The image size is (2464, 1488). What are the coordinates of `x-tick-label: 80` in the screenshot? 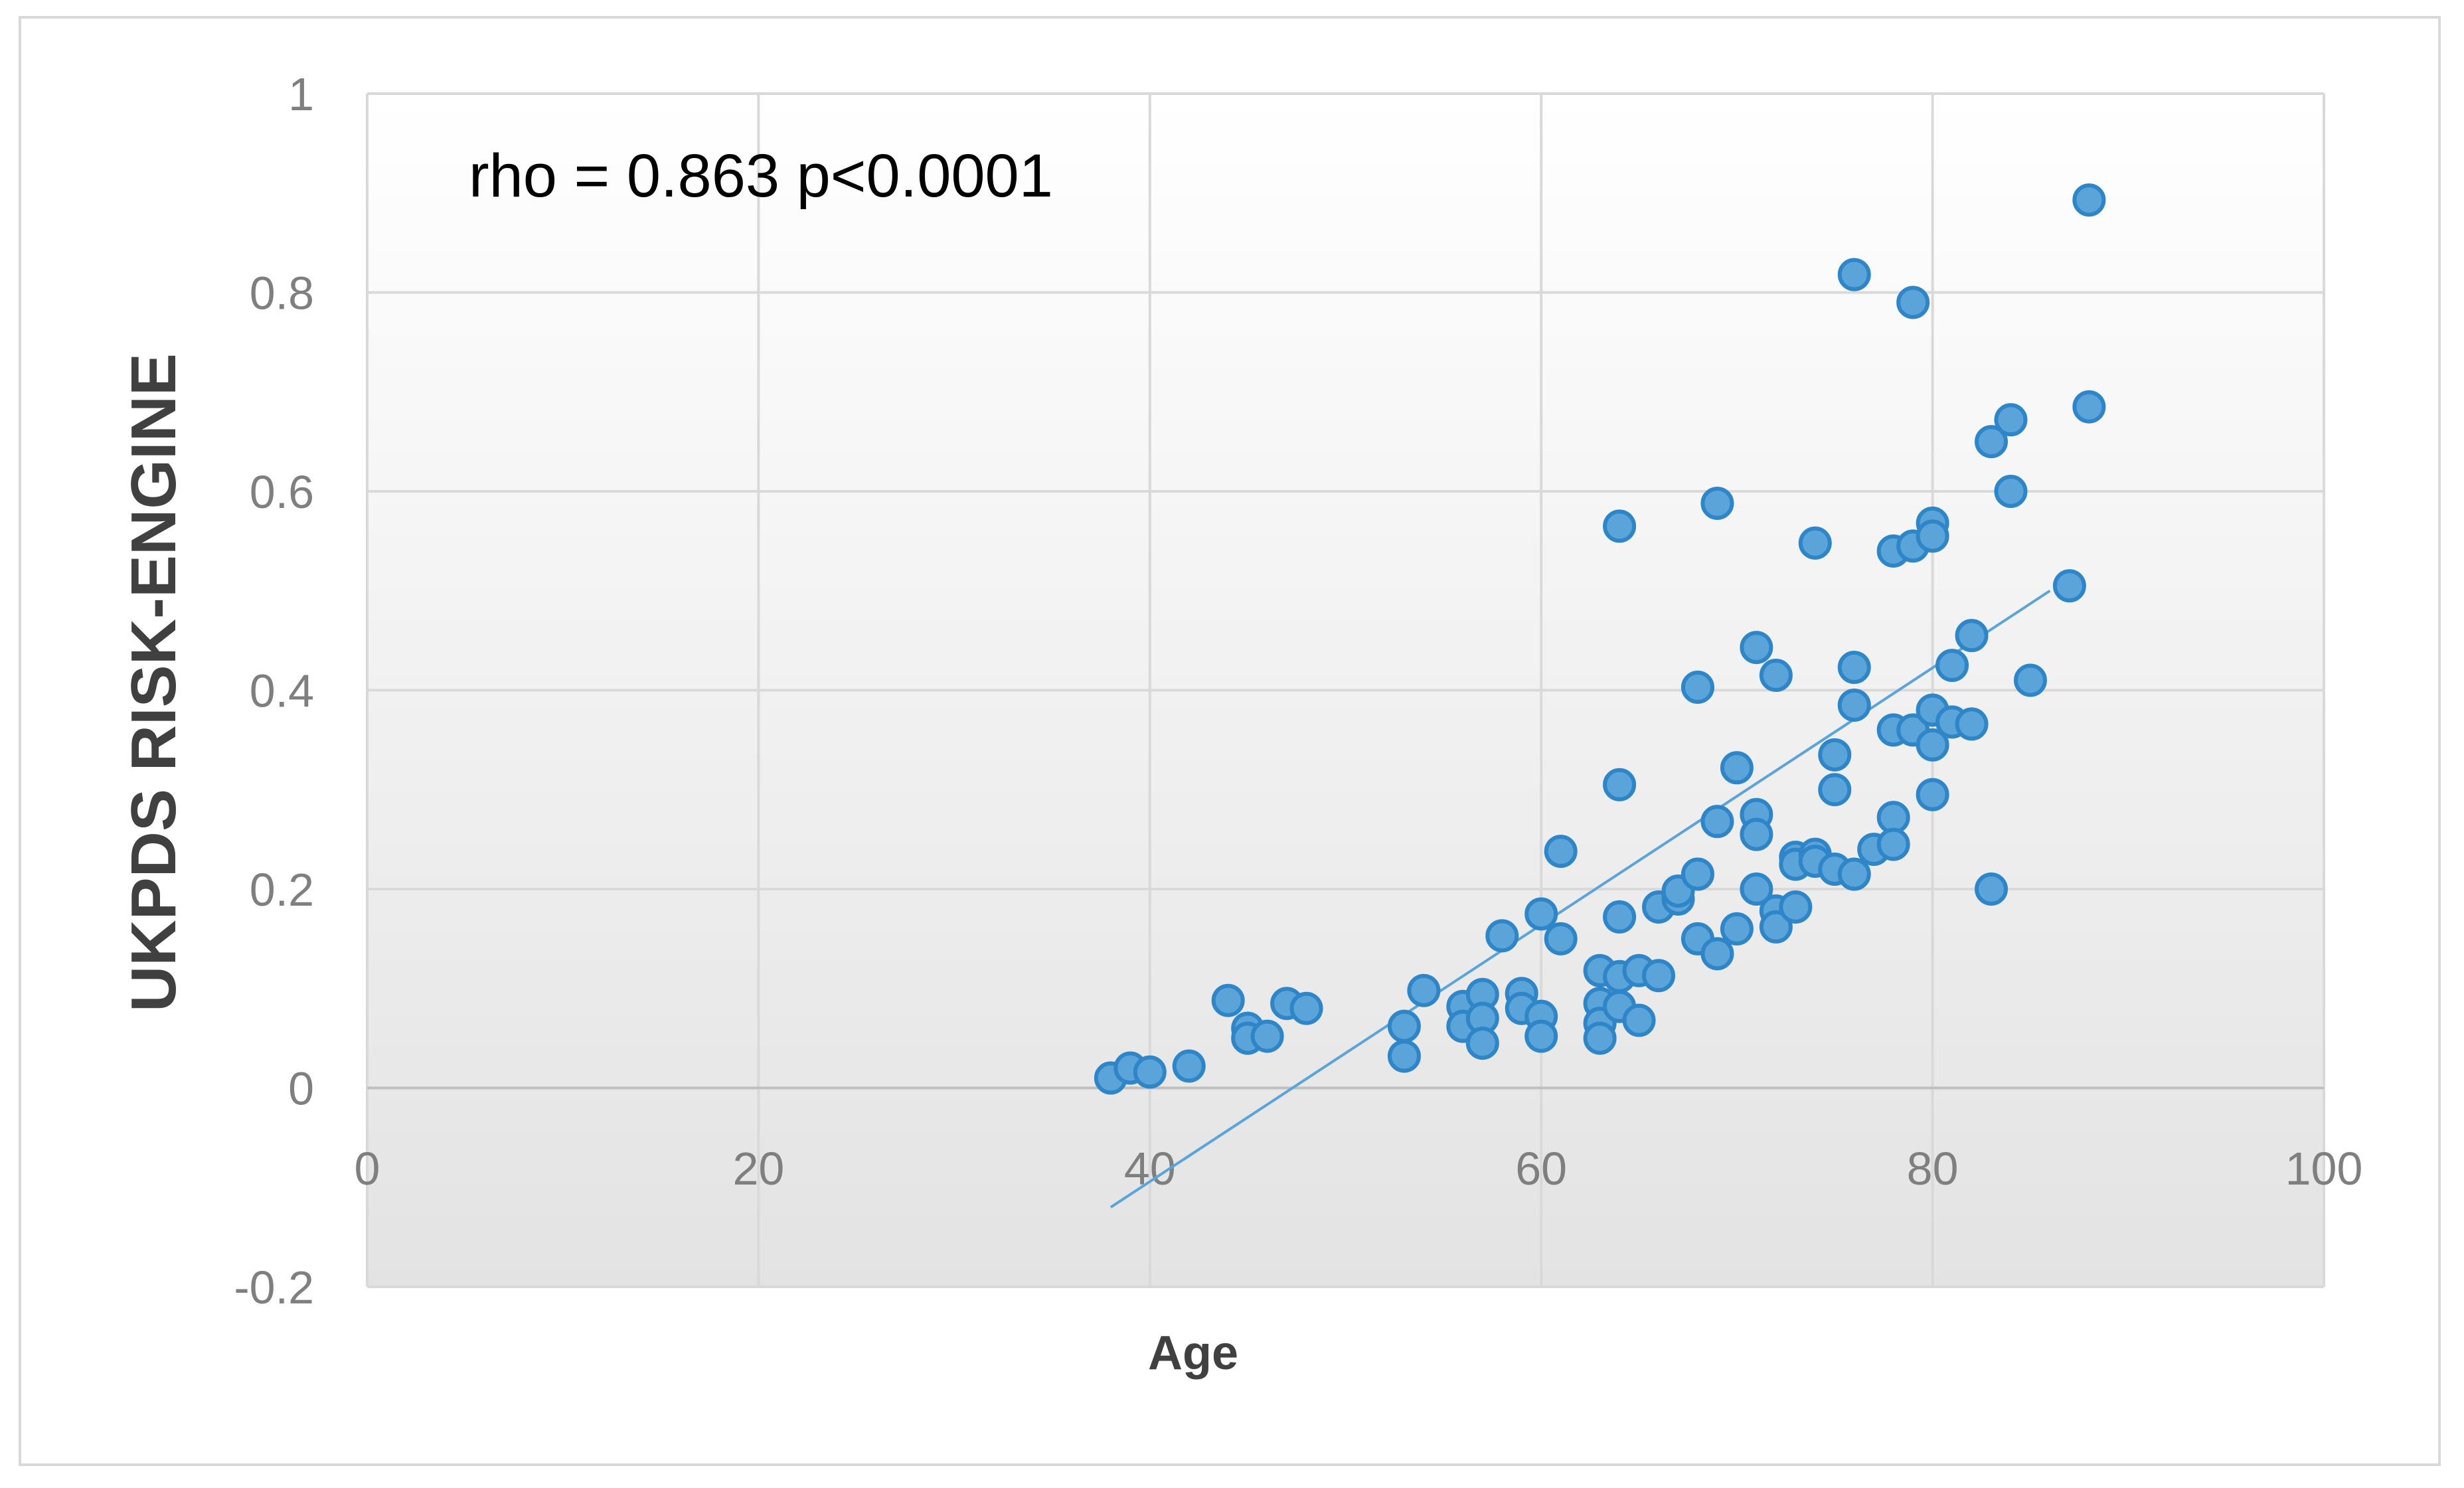 It's located at (1933, 1169).